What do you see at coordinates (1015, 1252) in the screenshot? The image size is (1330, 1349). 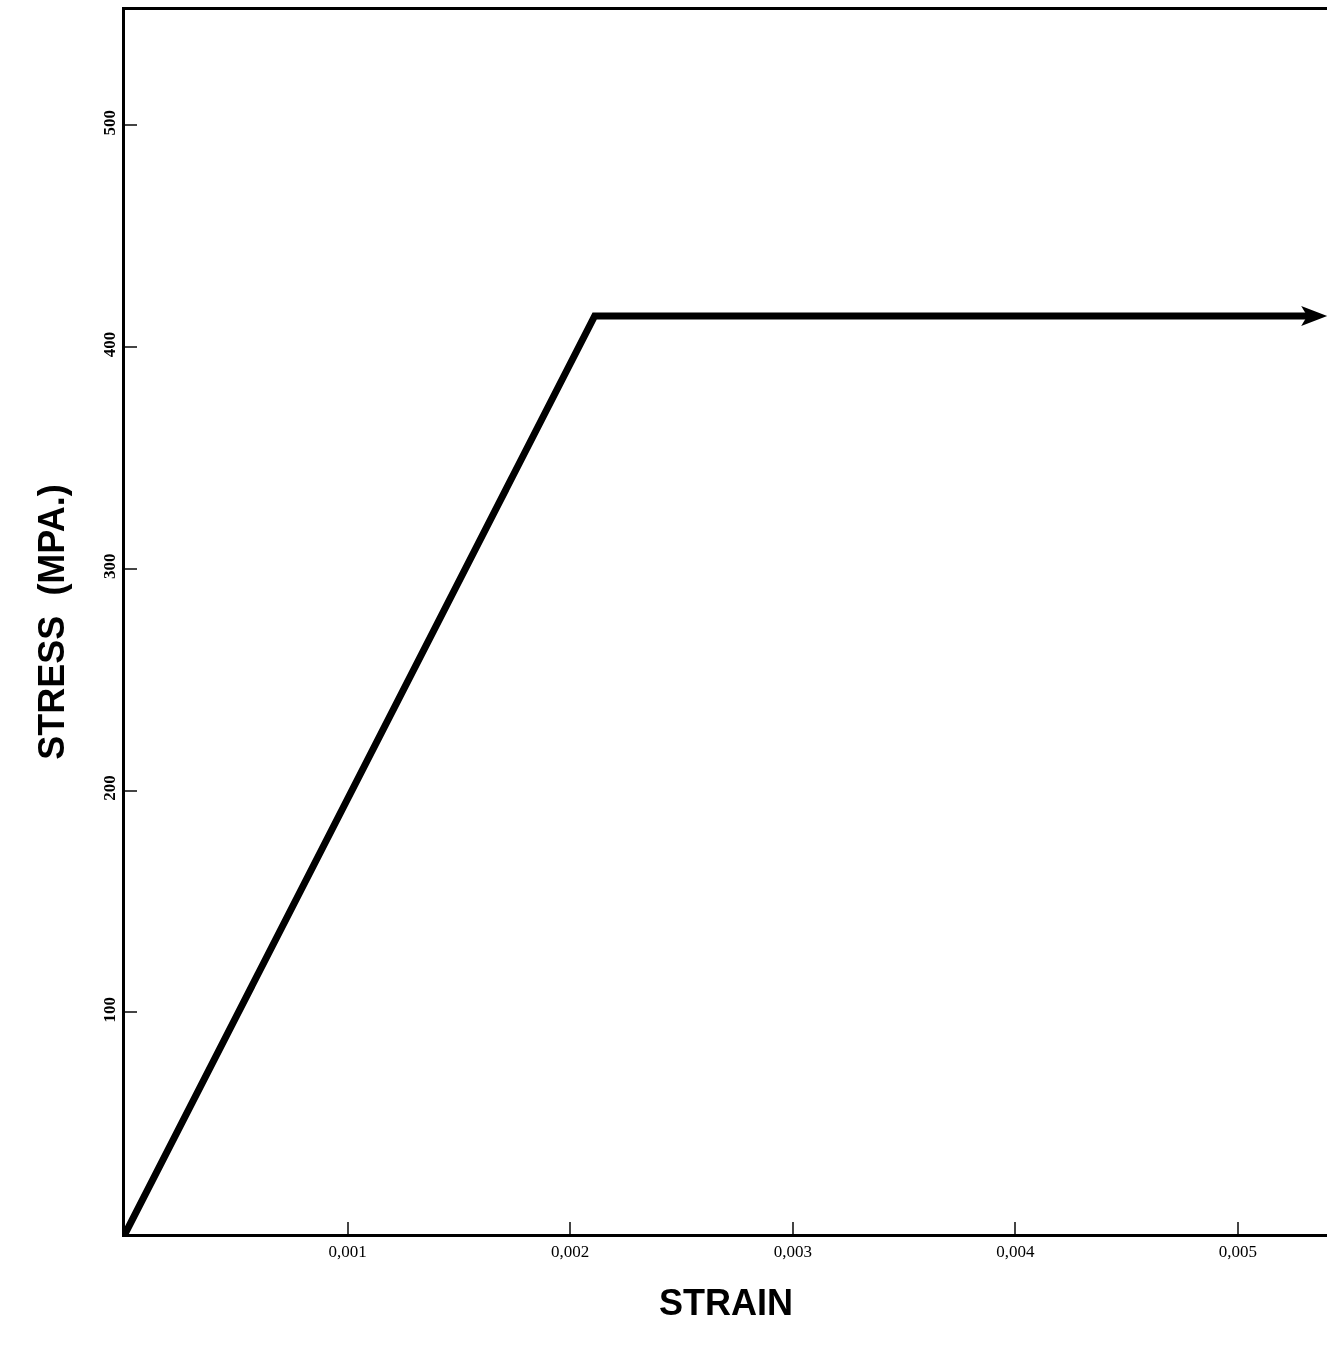 I see `x-tick-label: 0,004` at bounding box center [1015, 1252].